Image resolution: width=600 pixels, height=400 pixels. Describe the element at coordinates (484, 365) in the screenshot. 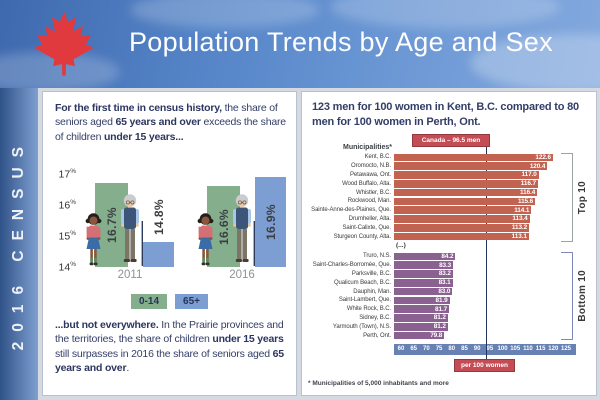

I see `axis-unit-badge: per 100 women` at that location.